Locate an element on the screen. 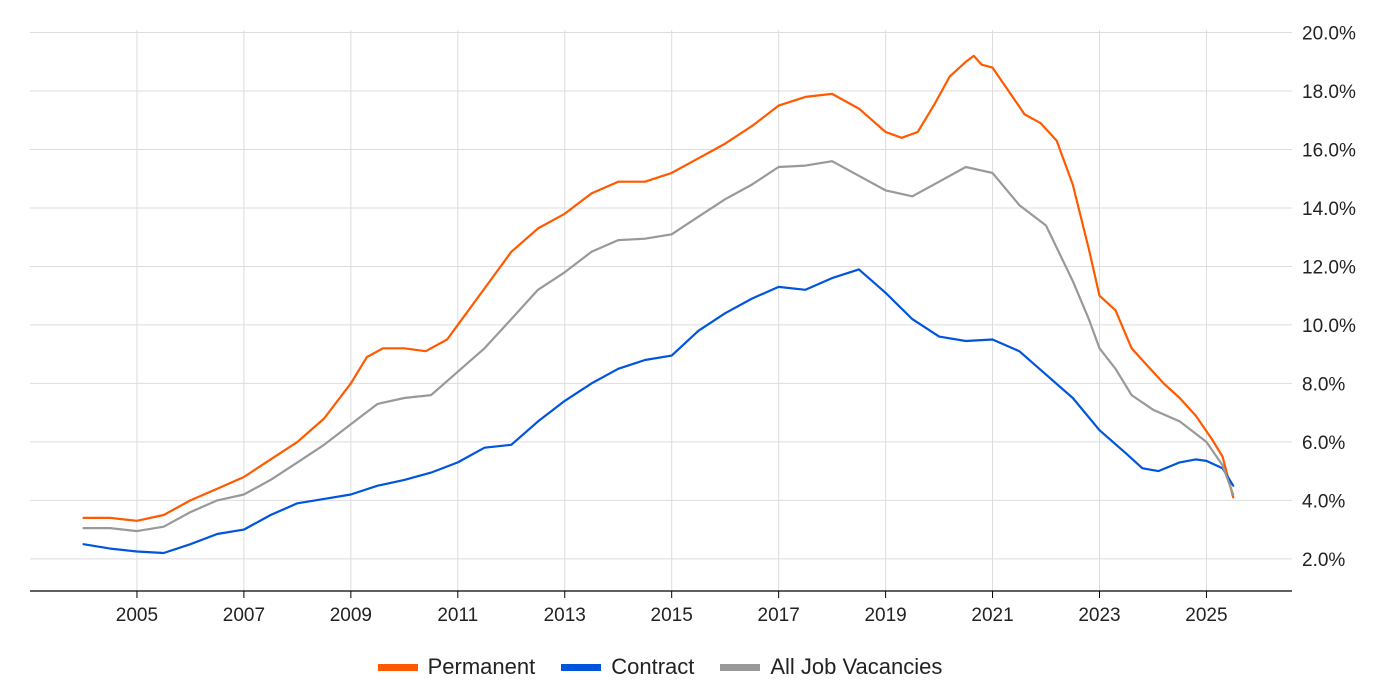 The width and height of the screenshot is (1400, 700). y-tick-label: 4.0% is located at coordinates (1323, 501).